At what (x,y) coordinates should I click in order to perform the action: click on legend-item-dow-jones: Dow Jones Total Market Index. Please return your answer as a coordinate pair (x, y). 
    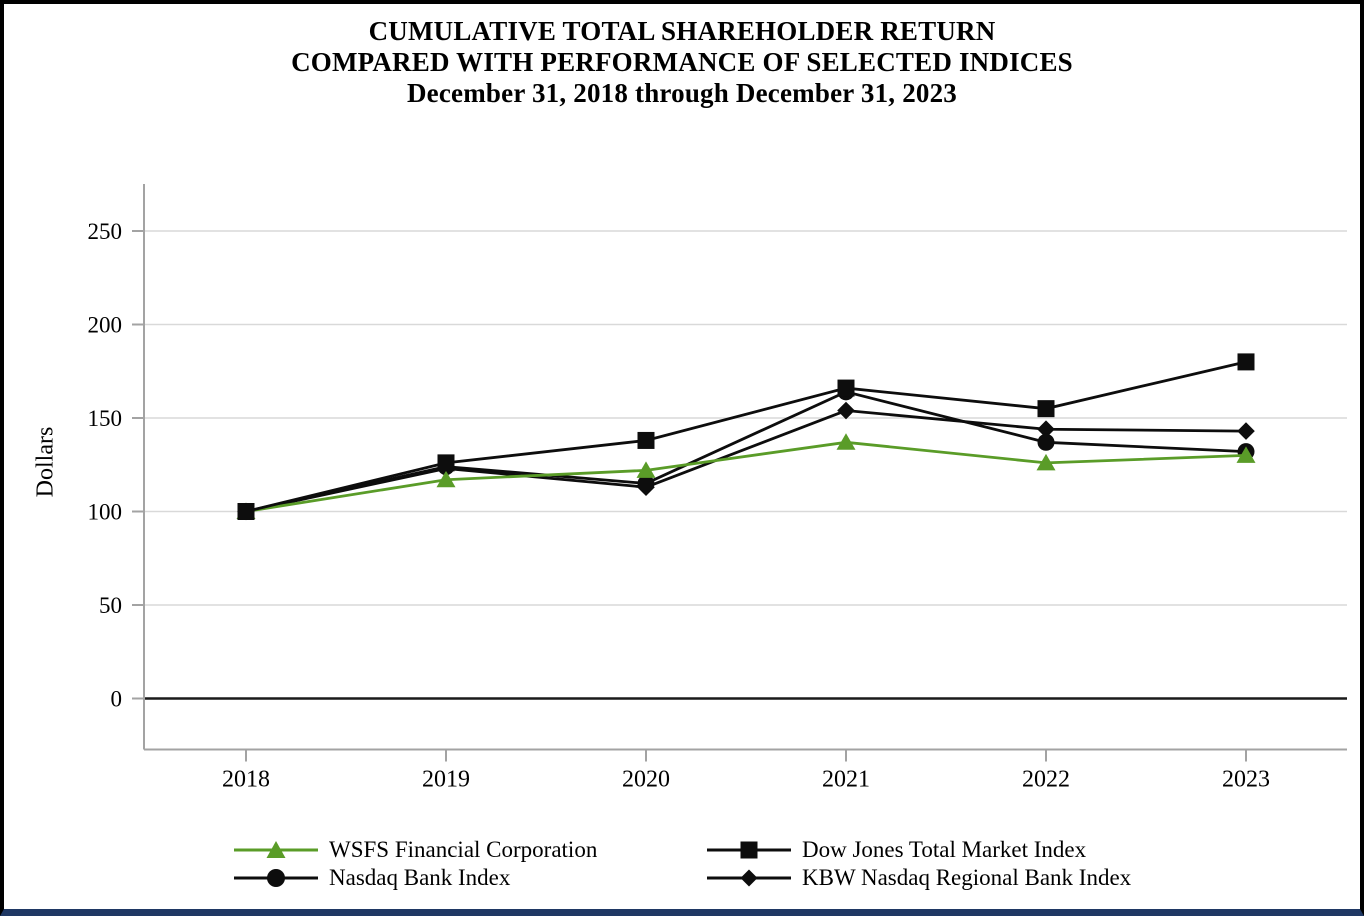
    Looking at the image, I should click on (895, 850).